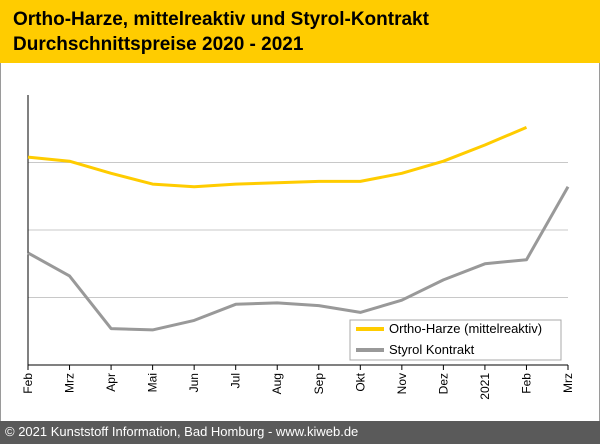  Describe the element at coordinates (465, 328) in the screenshot. I see `legend-label-ortho-harze: Ortho-Harze (mittelreaktiv)` at that location.